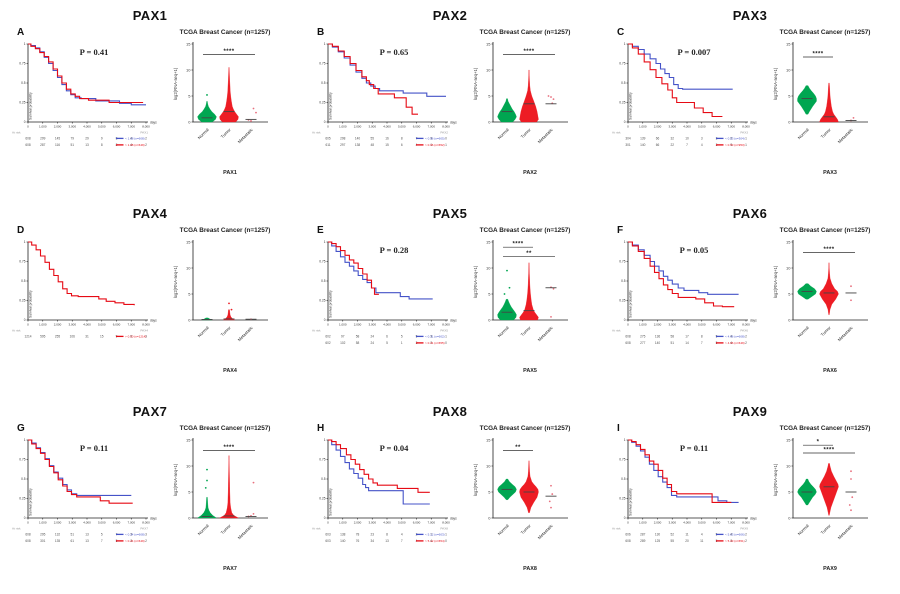 The image size is (900, 594). Describe the element at coordinates (175, 479) in the screenshot. I see `violin-y-axis-label: log2(RNA-seq+1)` at that location.